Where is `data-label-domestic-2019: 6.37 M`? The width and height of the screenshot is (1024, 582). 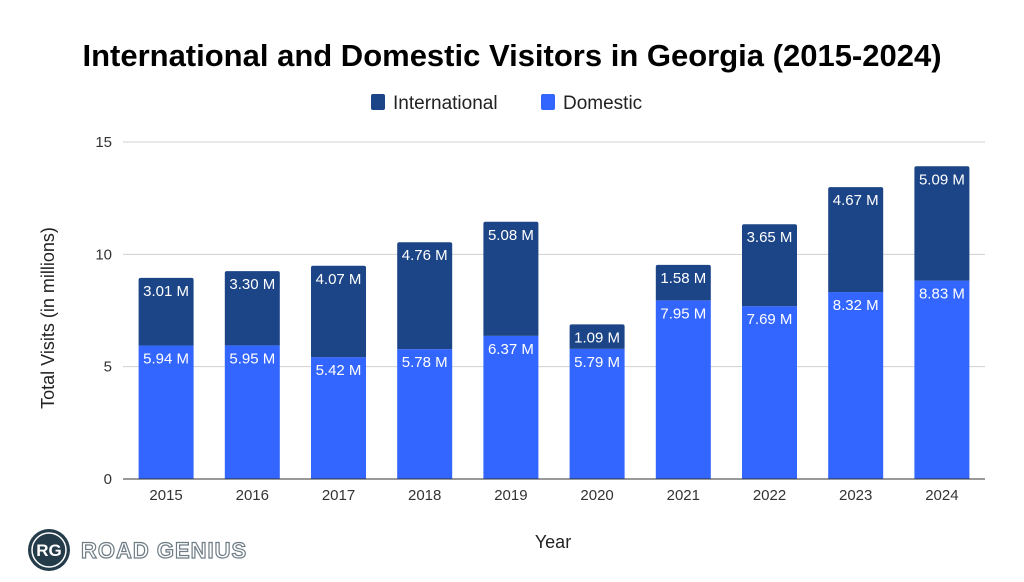 data-label-domestic-2019: 6.37 M is located at coordinates (511, 349).